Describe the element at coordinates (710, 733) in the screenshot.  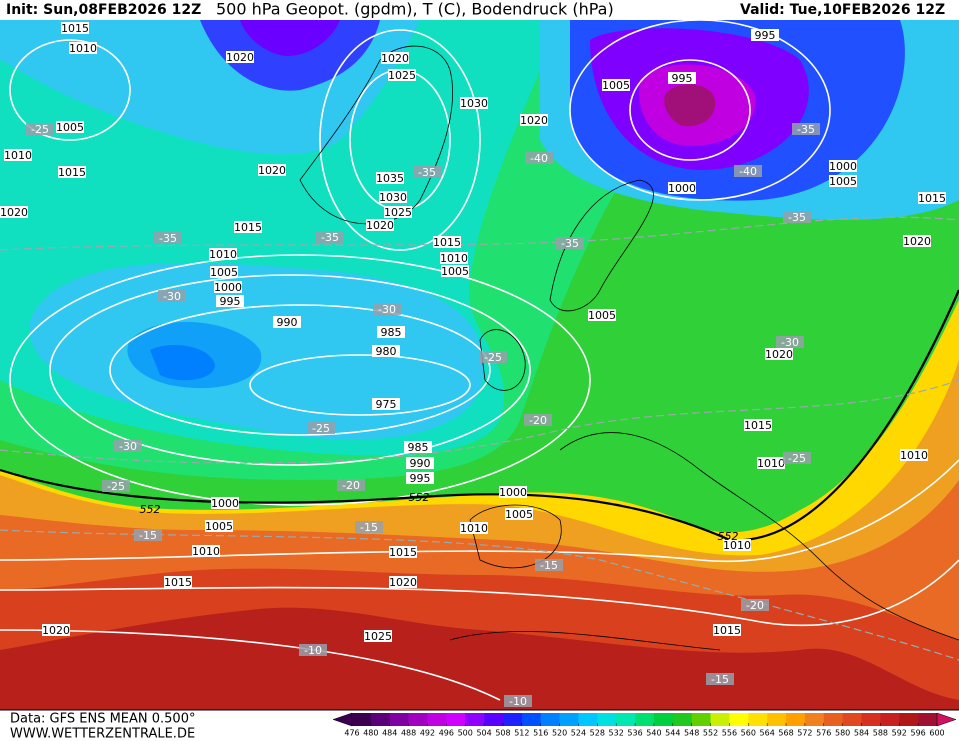
I see `colorbar-label: 552` at that location.